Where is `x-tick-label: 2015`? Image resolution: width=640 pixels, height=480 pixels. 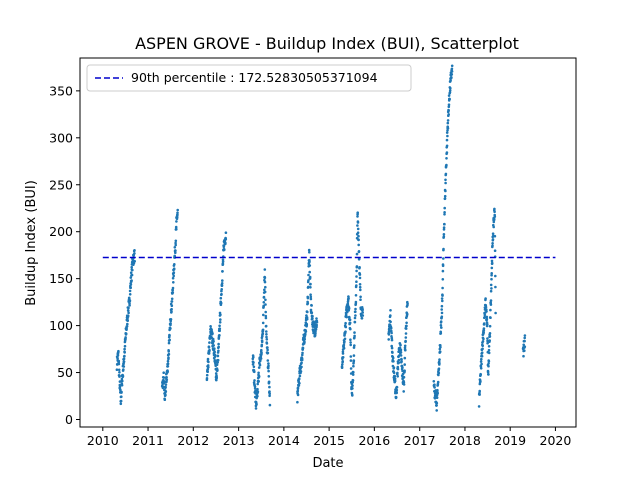
x-tick-label: 2015 is located at coordinates (329, 440).